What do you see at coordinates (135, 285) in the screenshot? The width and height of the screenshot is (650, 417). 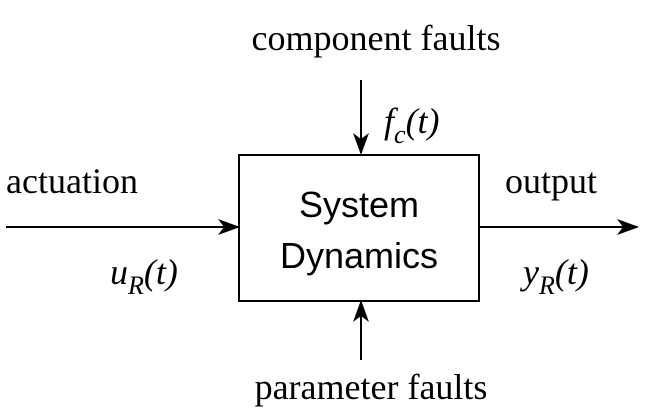 I see `actuation-subscript: R` at bounding box center [135, 285].